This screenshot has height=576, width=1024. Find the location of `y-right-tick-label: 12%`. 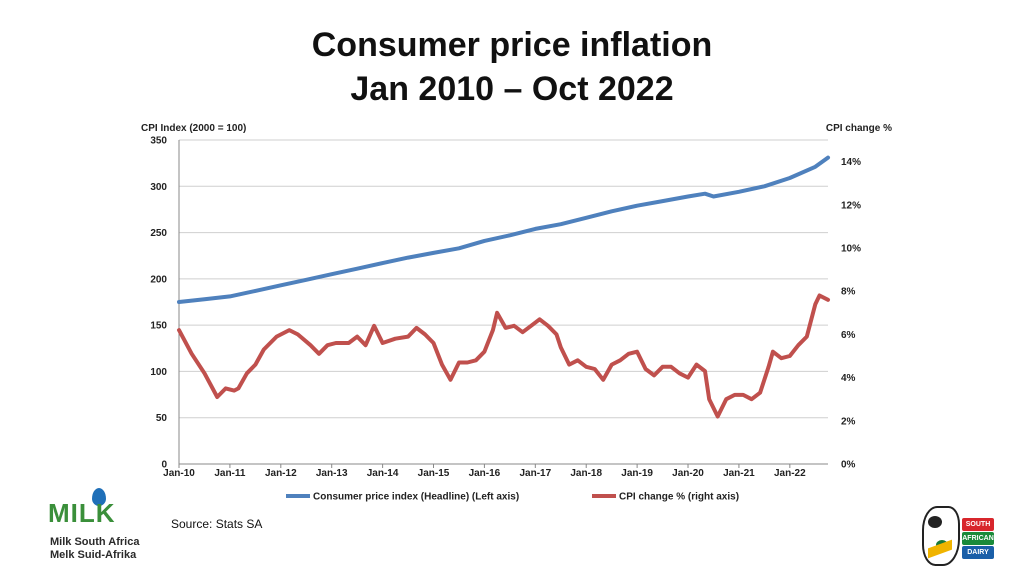

y-right-tick-label: 12% is located at coordinates (851, 205).